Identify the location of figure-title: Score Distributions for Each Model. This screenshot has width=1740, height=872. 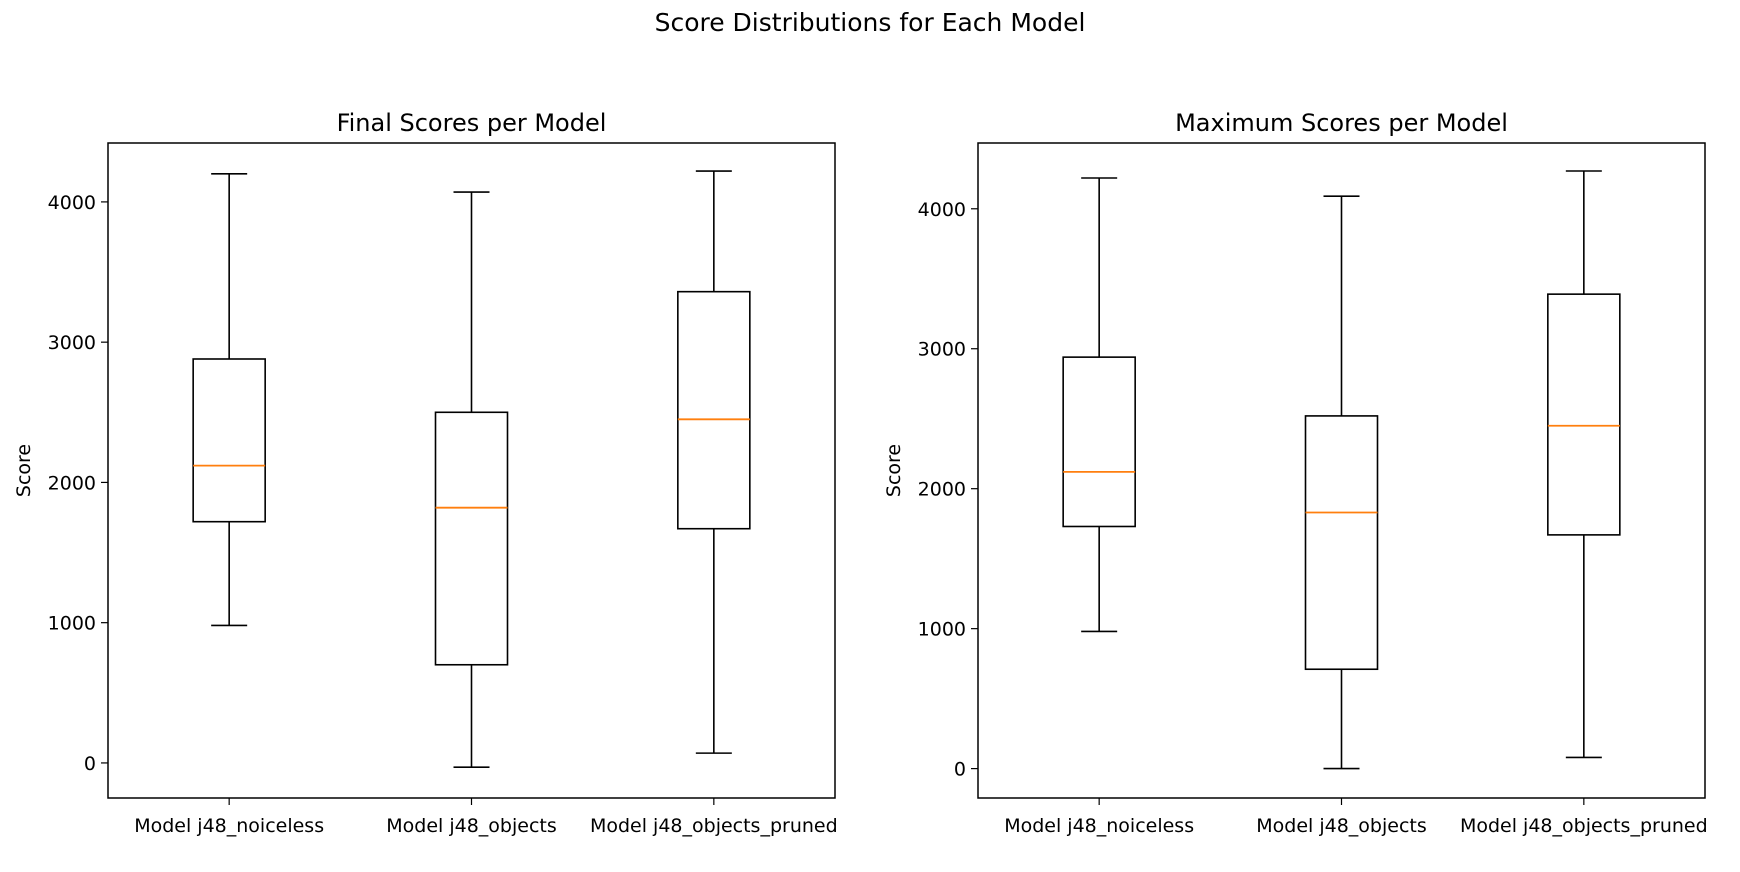
(870, 22).